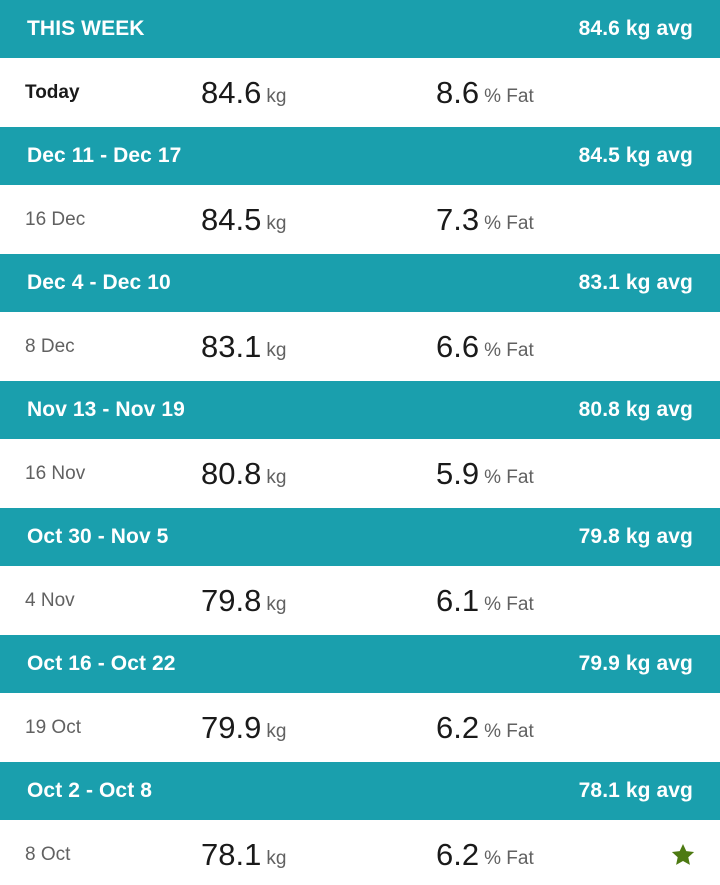 This screenshot has width=720, height=885. I want to click on weigh-in-row: 4 Nov 79.8 kg 6.1 % Fat, so click(360, 600).